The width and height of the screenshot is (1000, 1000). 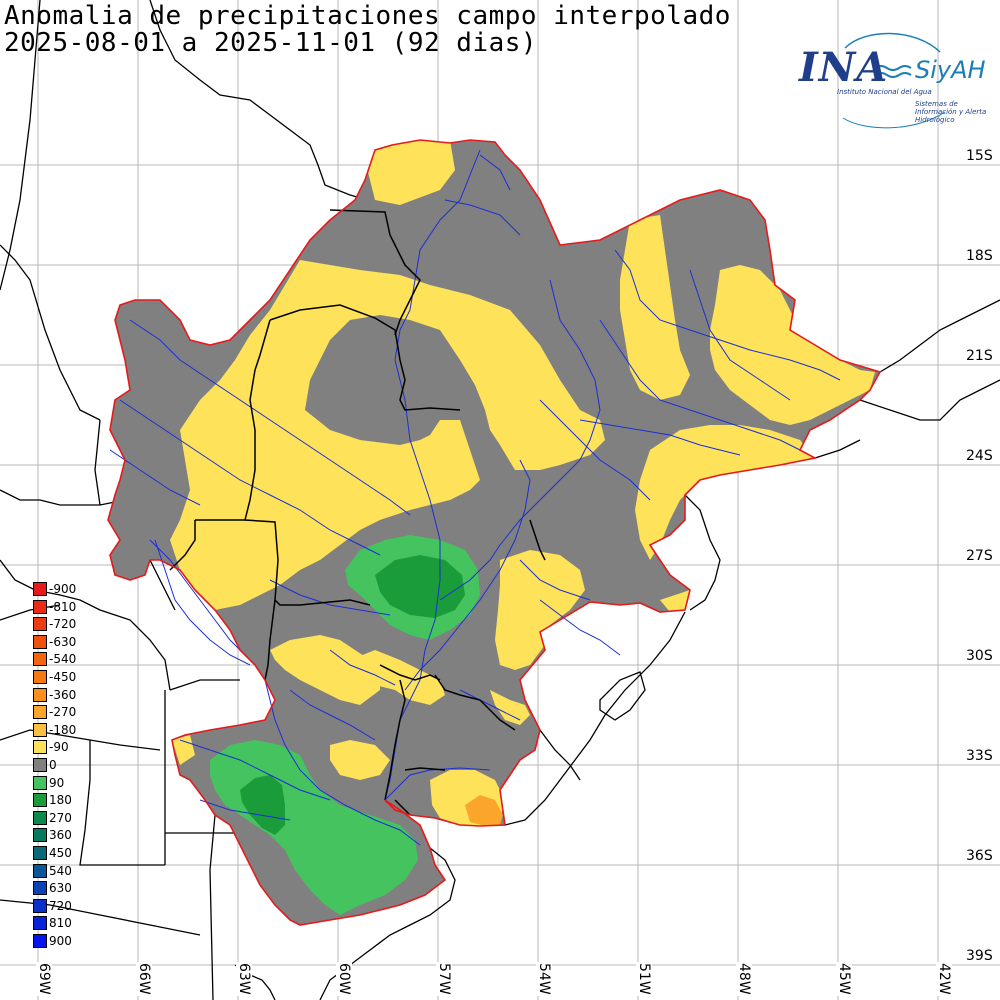 I want to click on legend-label: -810, so click(x=63, y=606).